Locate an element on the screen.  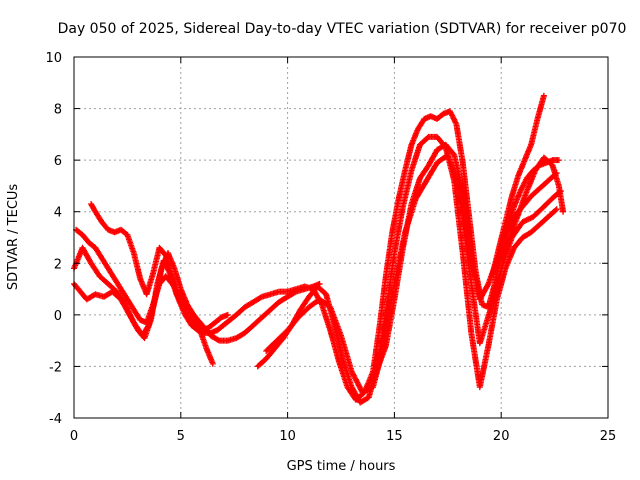
y-axis-label: SDTVAR / TECUs is located at coordinates (13, 237).